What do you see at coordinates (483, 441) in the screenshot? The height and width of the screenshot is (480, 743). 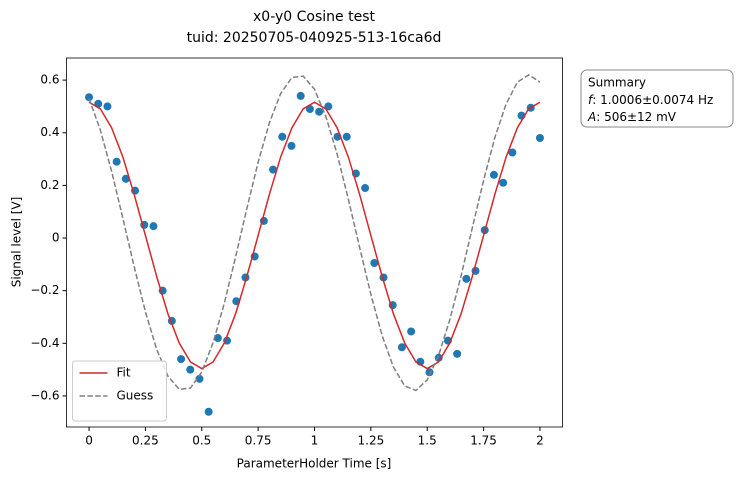 I see `x-tick-label: 1.75` at bounding box center [483, 441].